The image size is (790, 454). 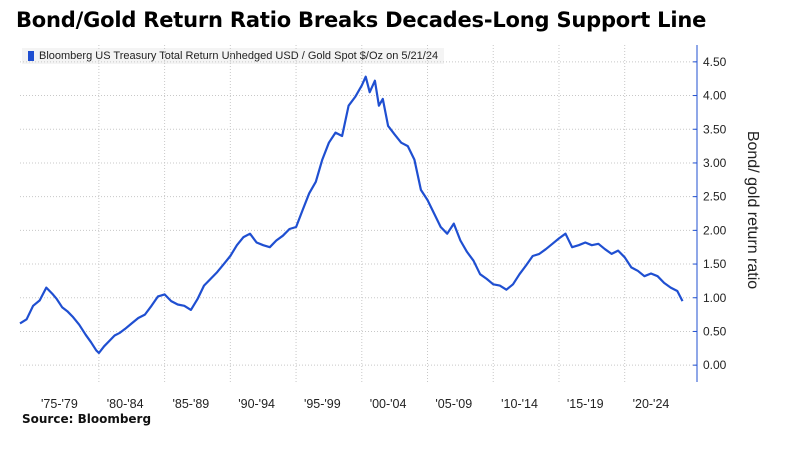 What do you see at coordinates (585, 404) in the screenshot?
I see `x-tick-label: '15-'19` at bounding box center [585, 404].